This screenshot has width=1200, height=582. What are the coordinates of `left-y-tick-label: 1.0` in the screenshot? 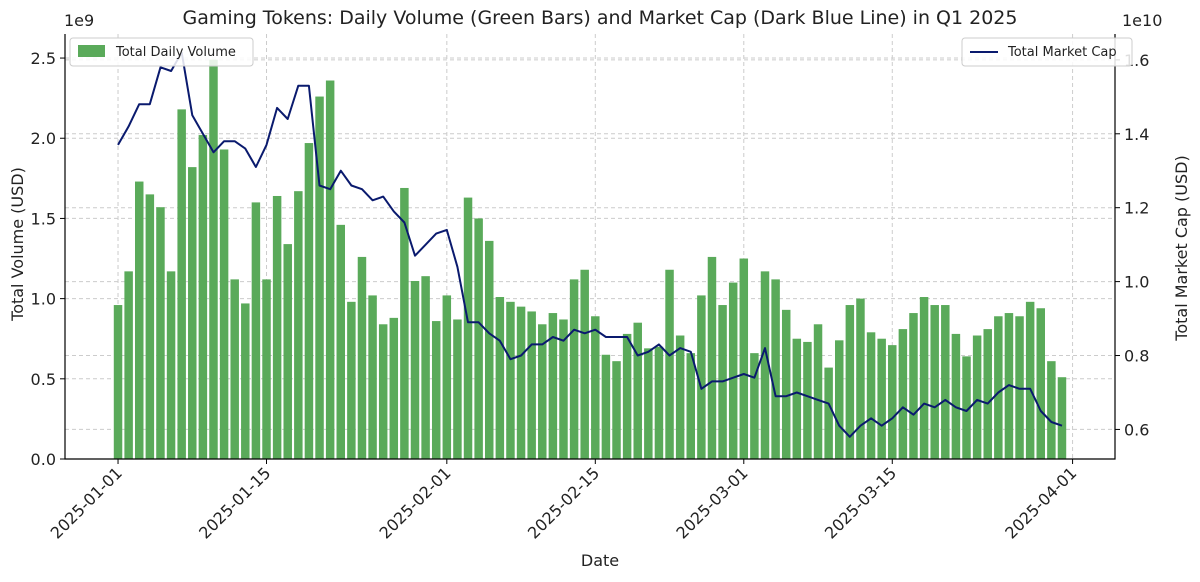 It's located at (43, 299).